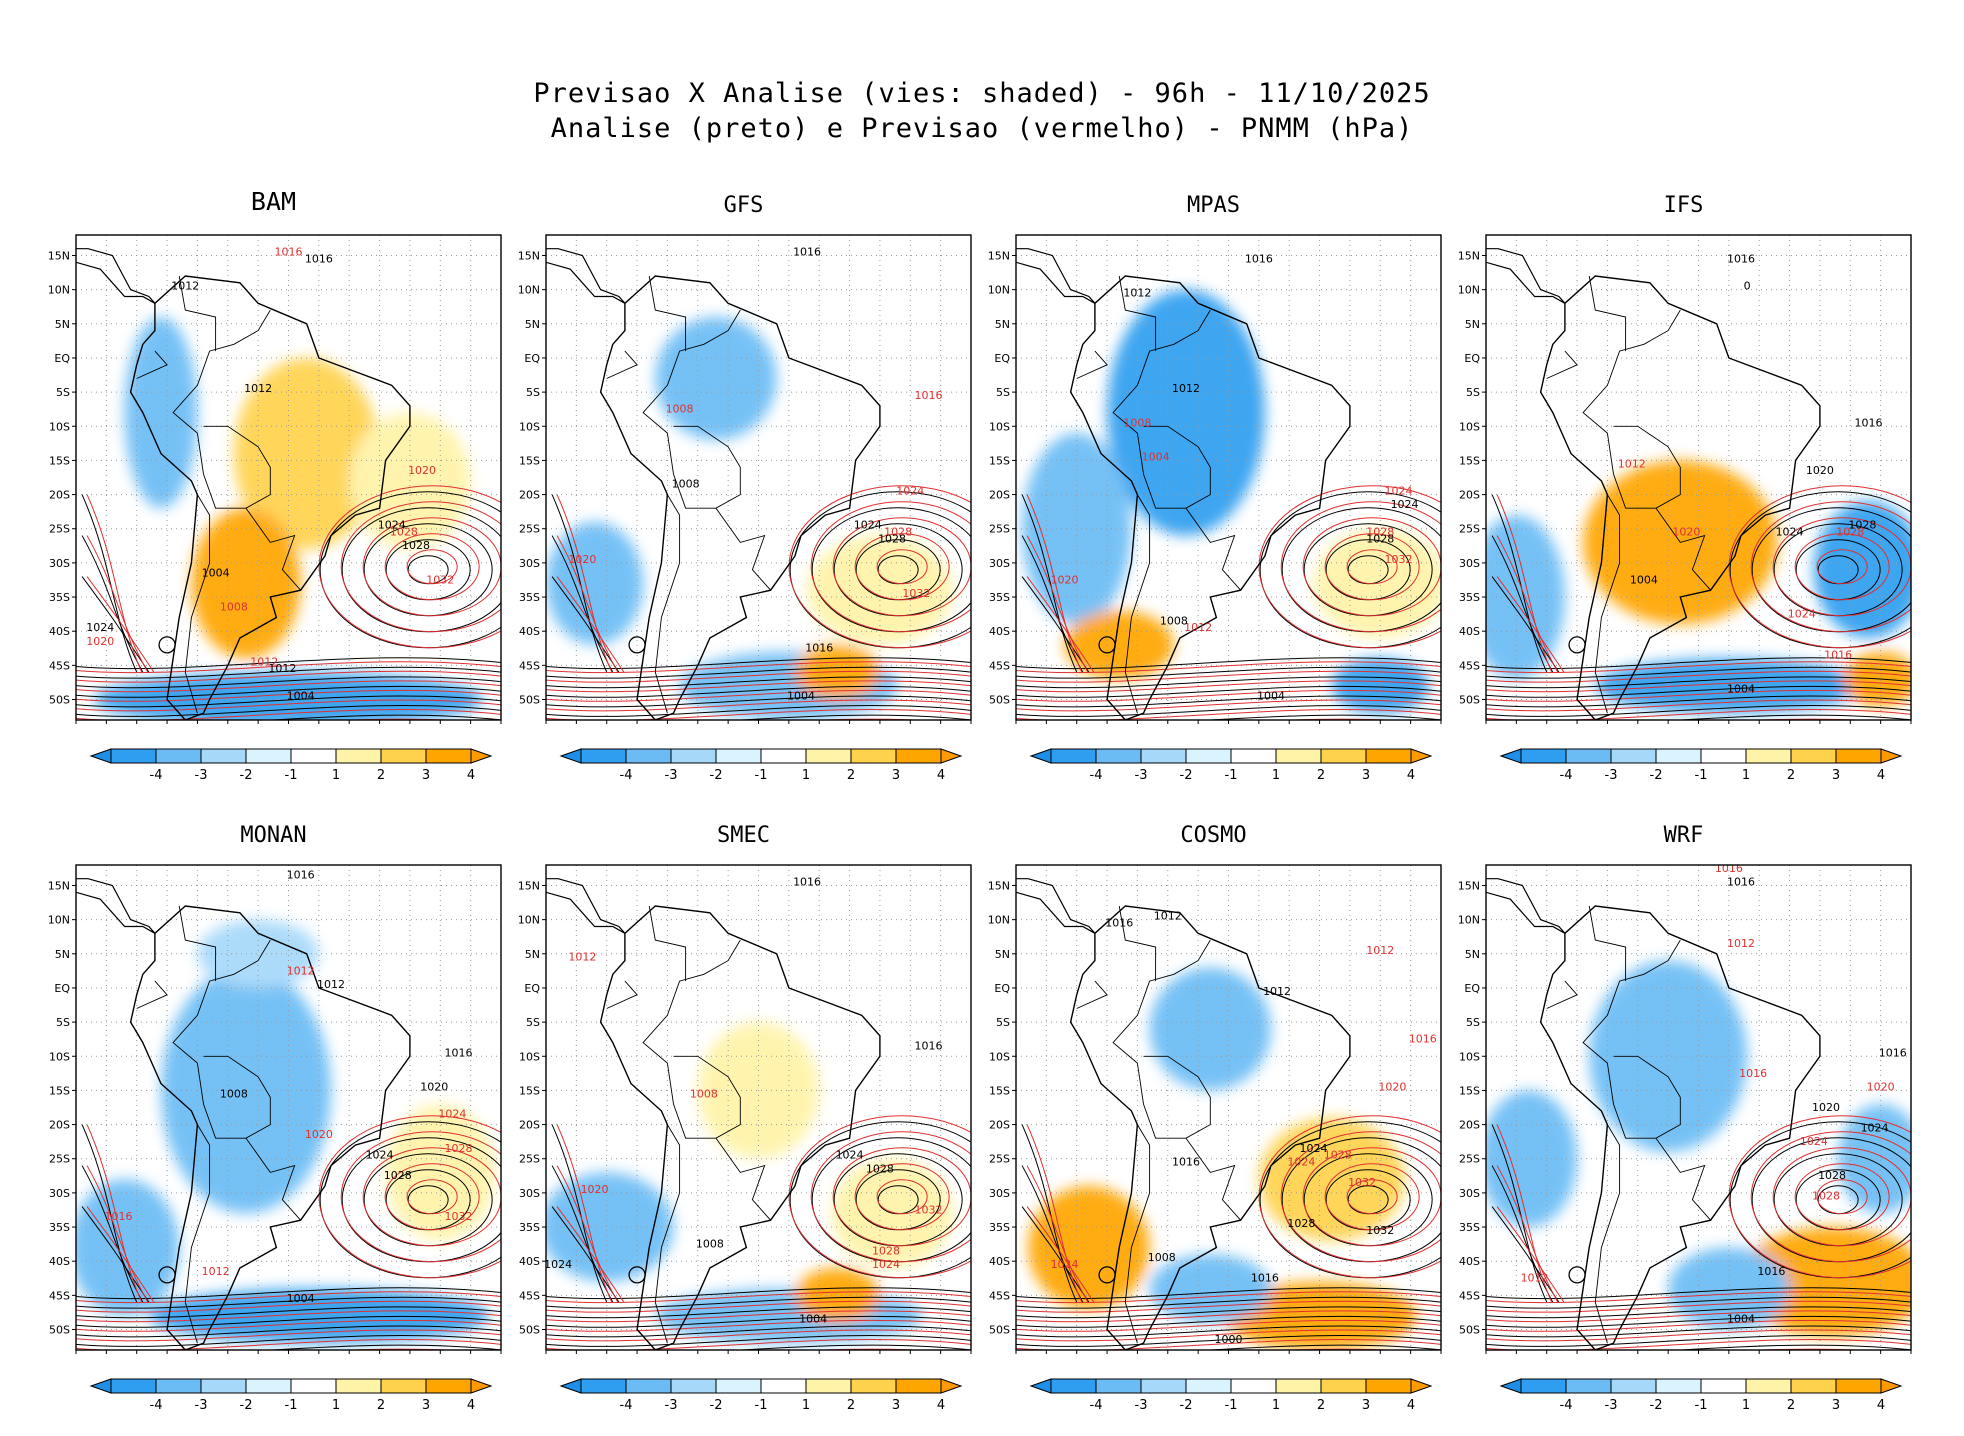  Describe the element at coordinates (264, 661) in the screenshot. I see `forecast-contour-label: 1012` at that location.